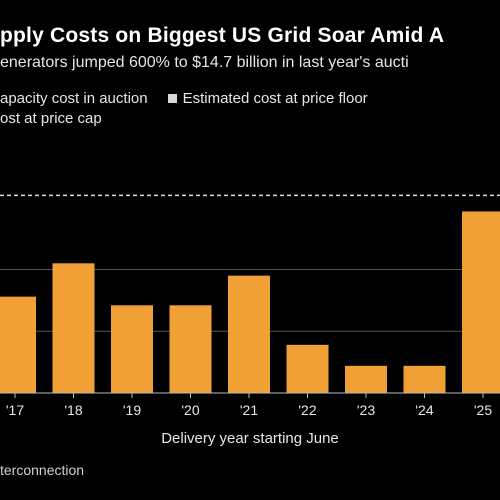  I want to click on x-tick-layer: '17 '18 '19 '20 '21 '22 '23 '24 '25, so click(250, 405).